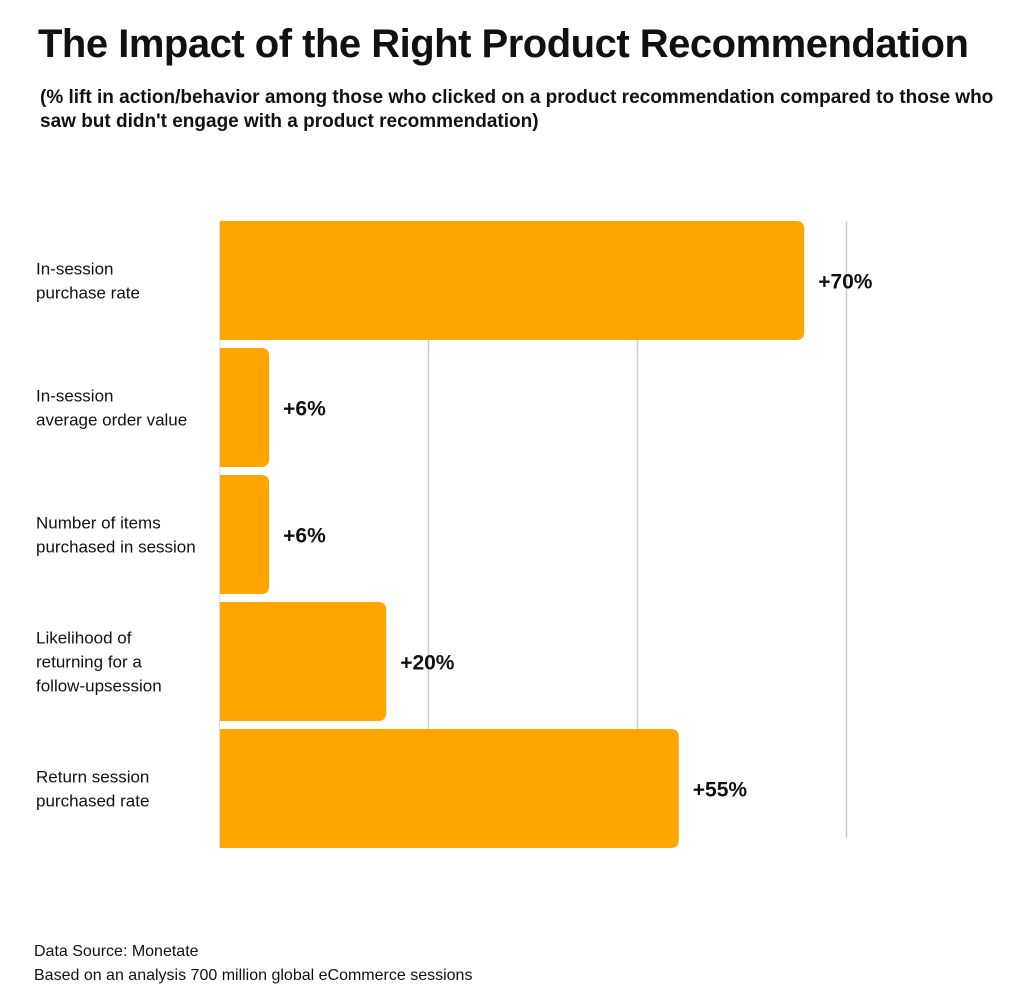 The image size is (1024, 1000). I want to click on category-label-line: Number of items, so click(98, 523).